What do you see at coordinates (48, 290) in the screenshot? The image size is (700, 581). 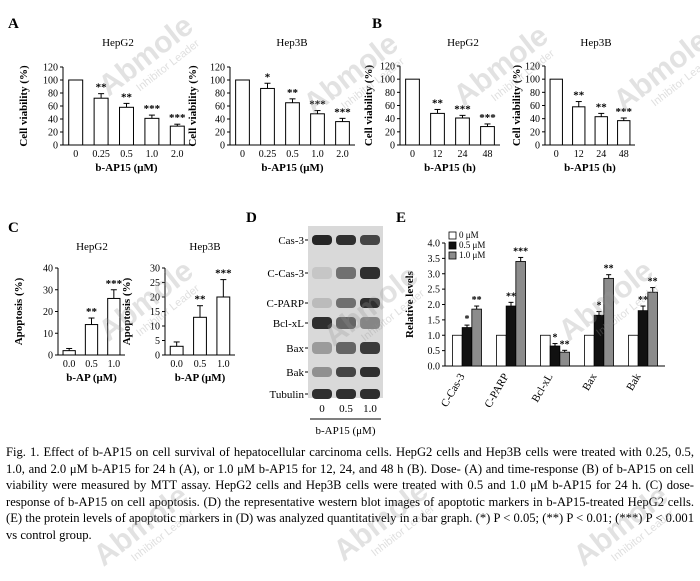 I see `y-tick-label: 30` at bounding box center [48, 290].